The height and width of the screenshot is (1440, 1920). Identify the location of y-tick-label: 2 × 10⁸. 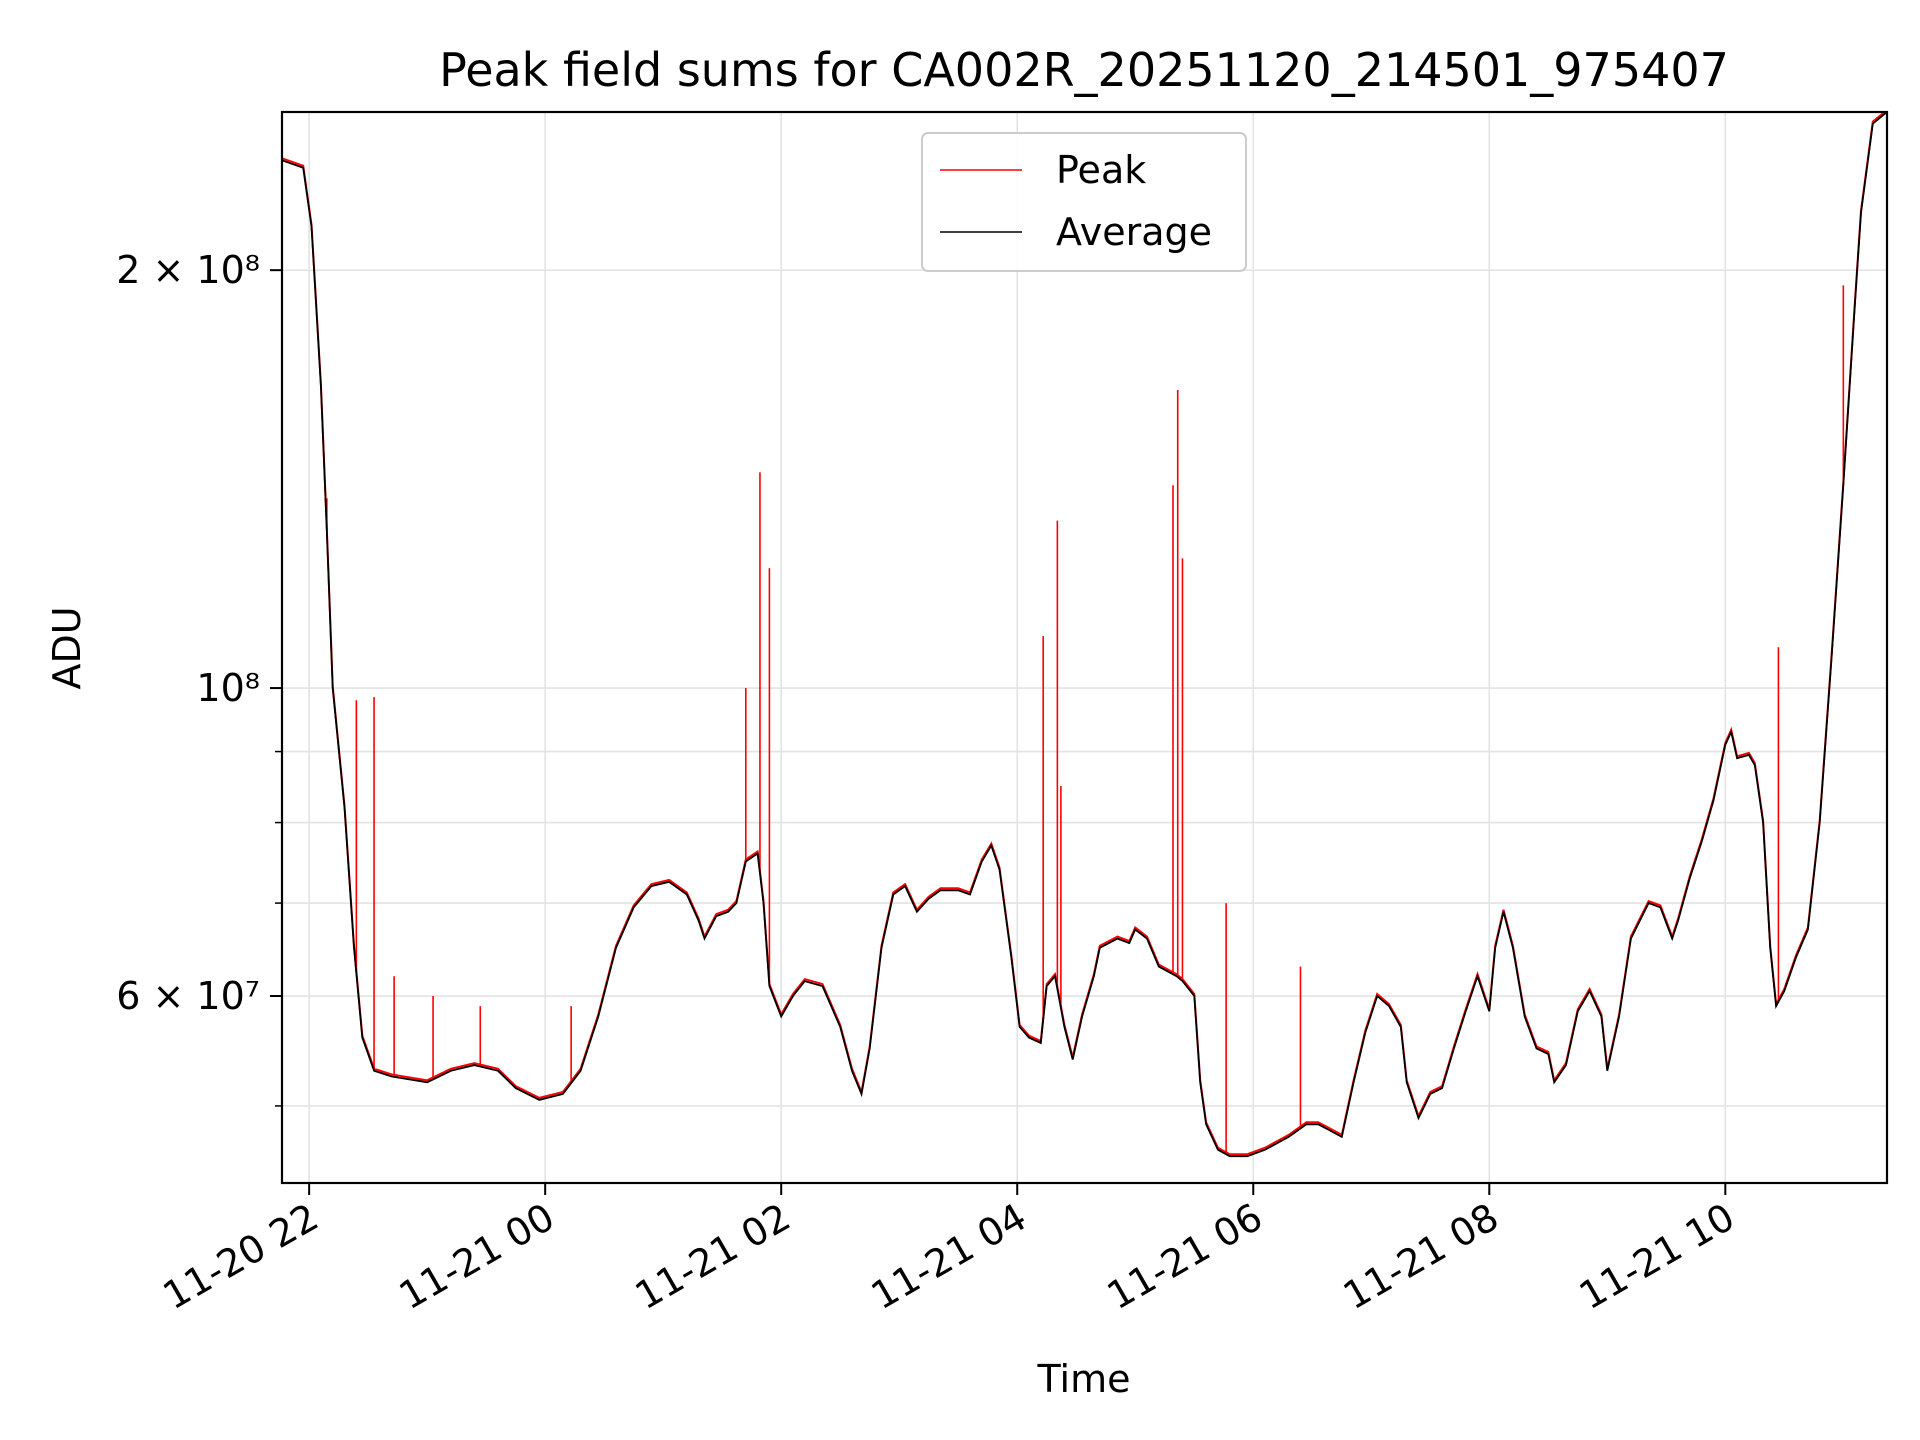
(188, 270).